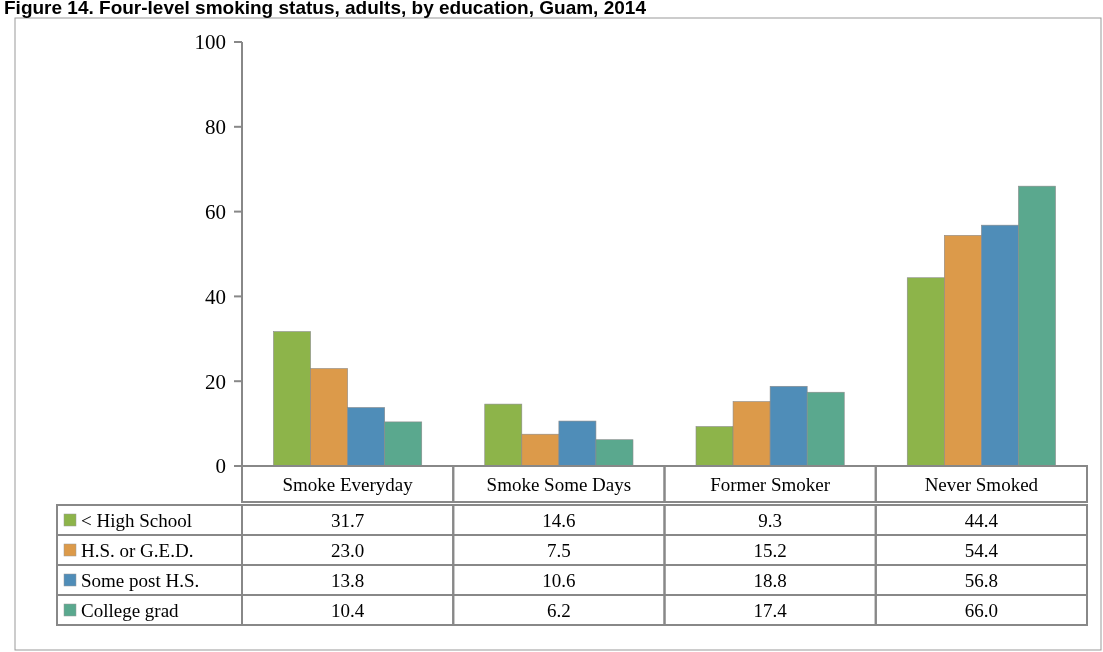  Describe the element at coordinates (215, 127) in the screenshot. I see `y-tick-label: 80` at that location.